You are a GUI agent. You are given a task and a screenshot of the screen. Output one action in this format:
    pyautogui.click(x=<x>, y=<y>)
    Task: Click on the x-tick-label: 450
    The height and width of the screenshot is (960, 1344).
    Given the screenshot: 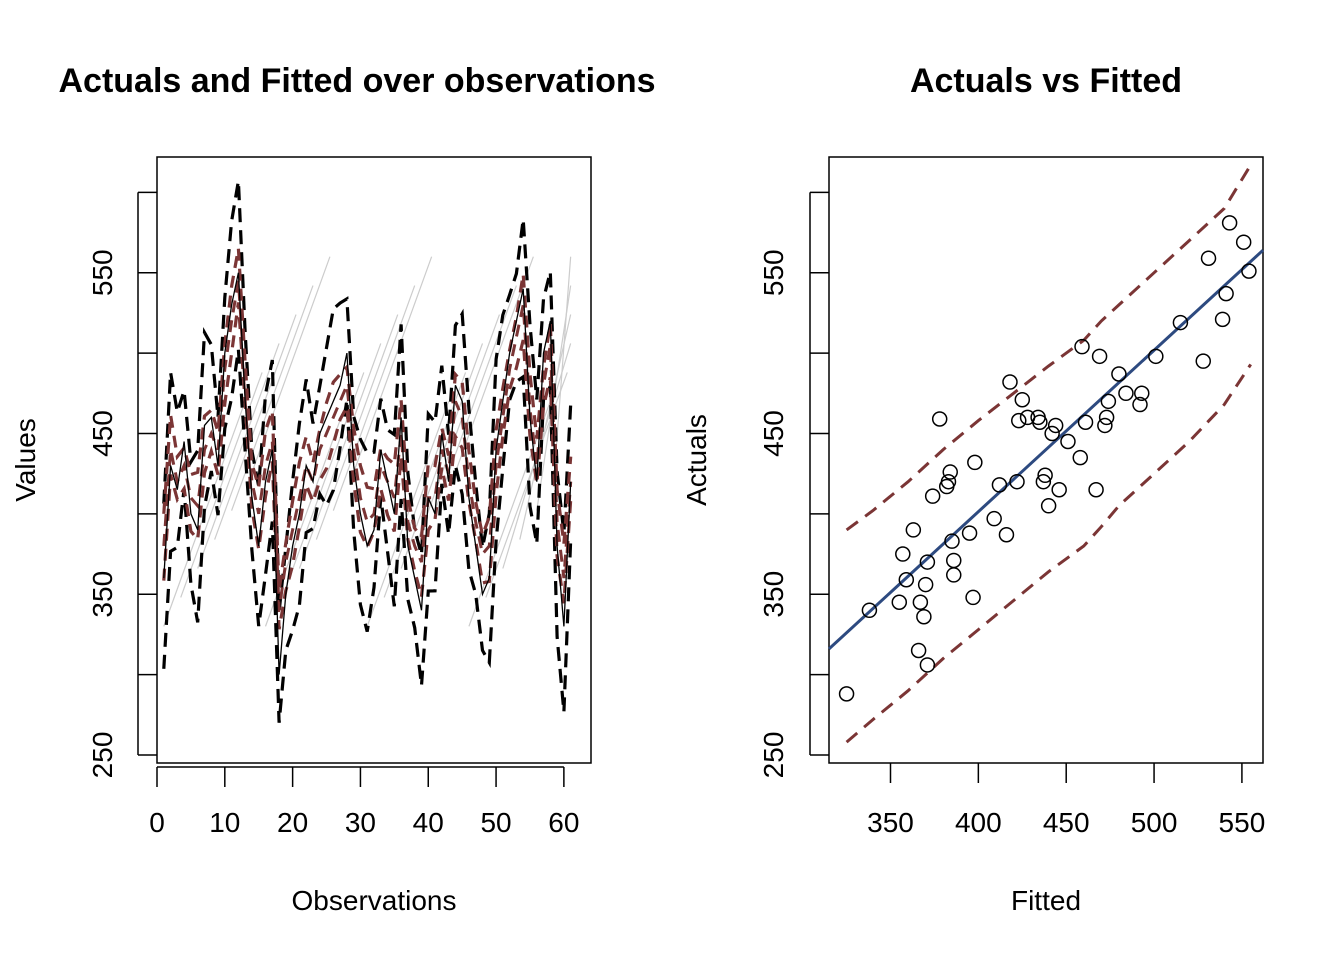 What is the action you would take?
    pyautogui.click(x=1066, y=822)
    